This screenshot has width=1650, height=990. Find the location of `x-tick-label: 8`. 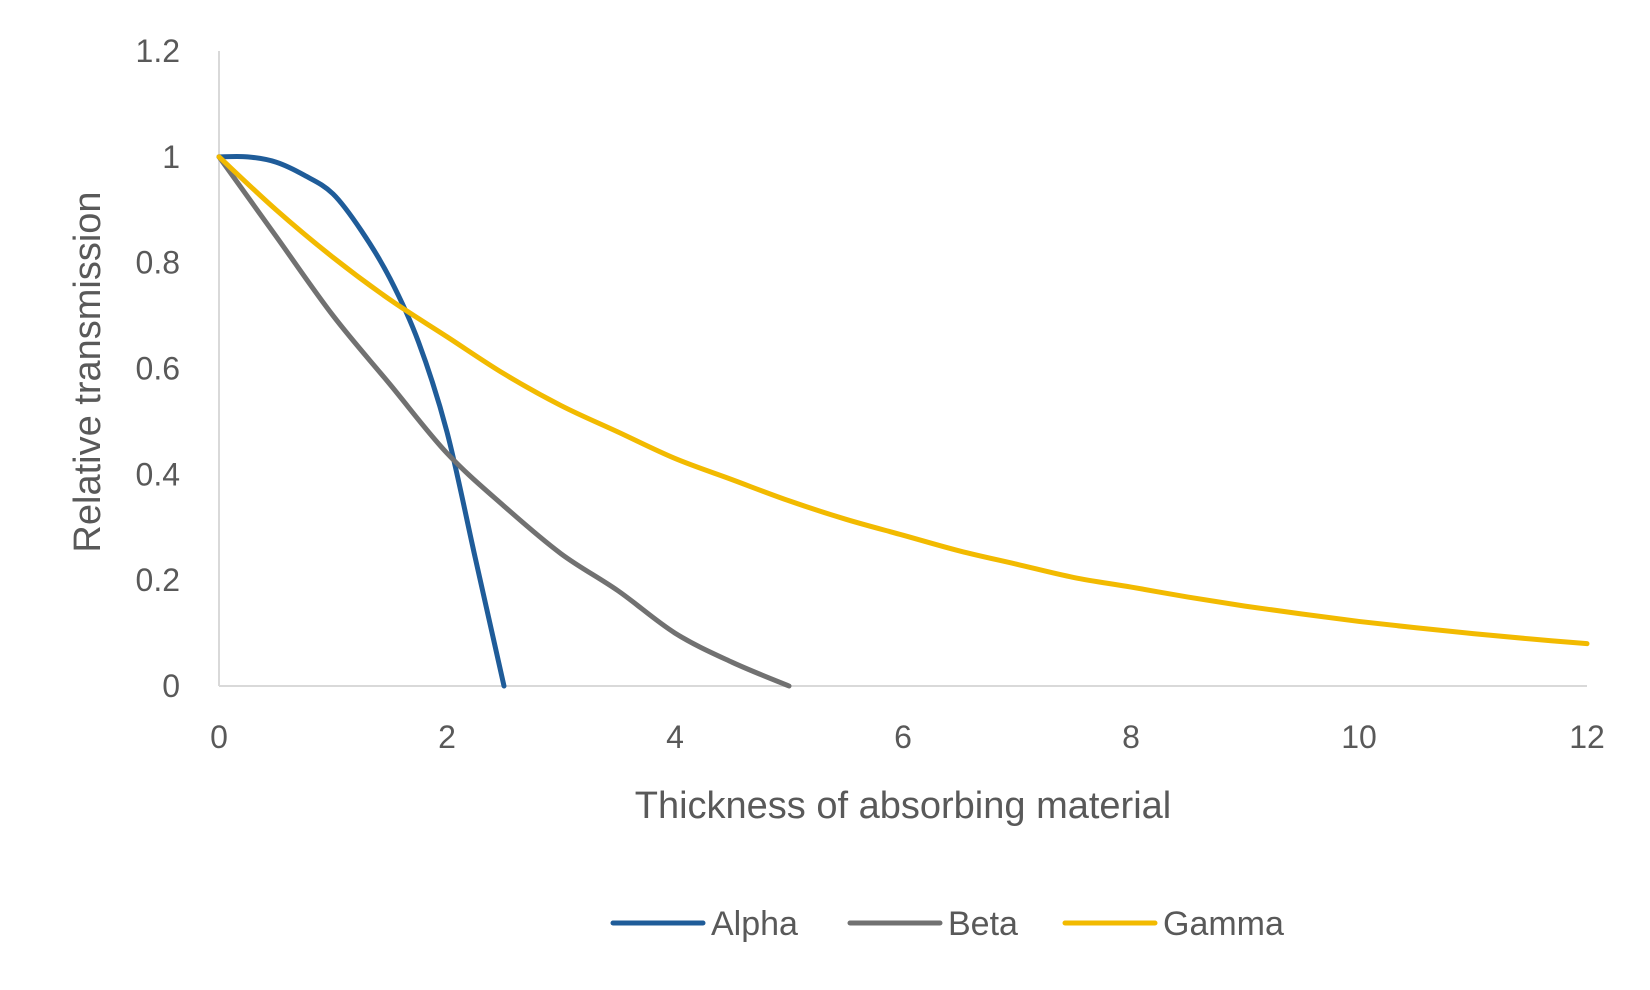

x-tick-label: 8 is located at coordinates (1131, 737).